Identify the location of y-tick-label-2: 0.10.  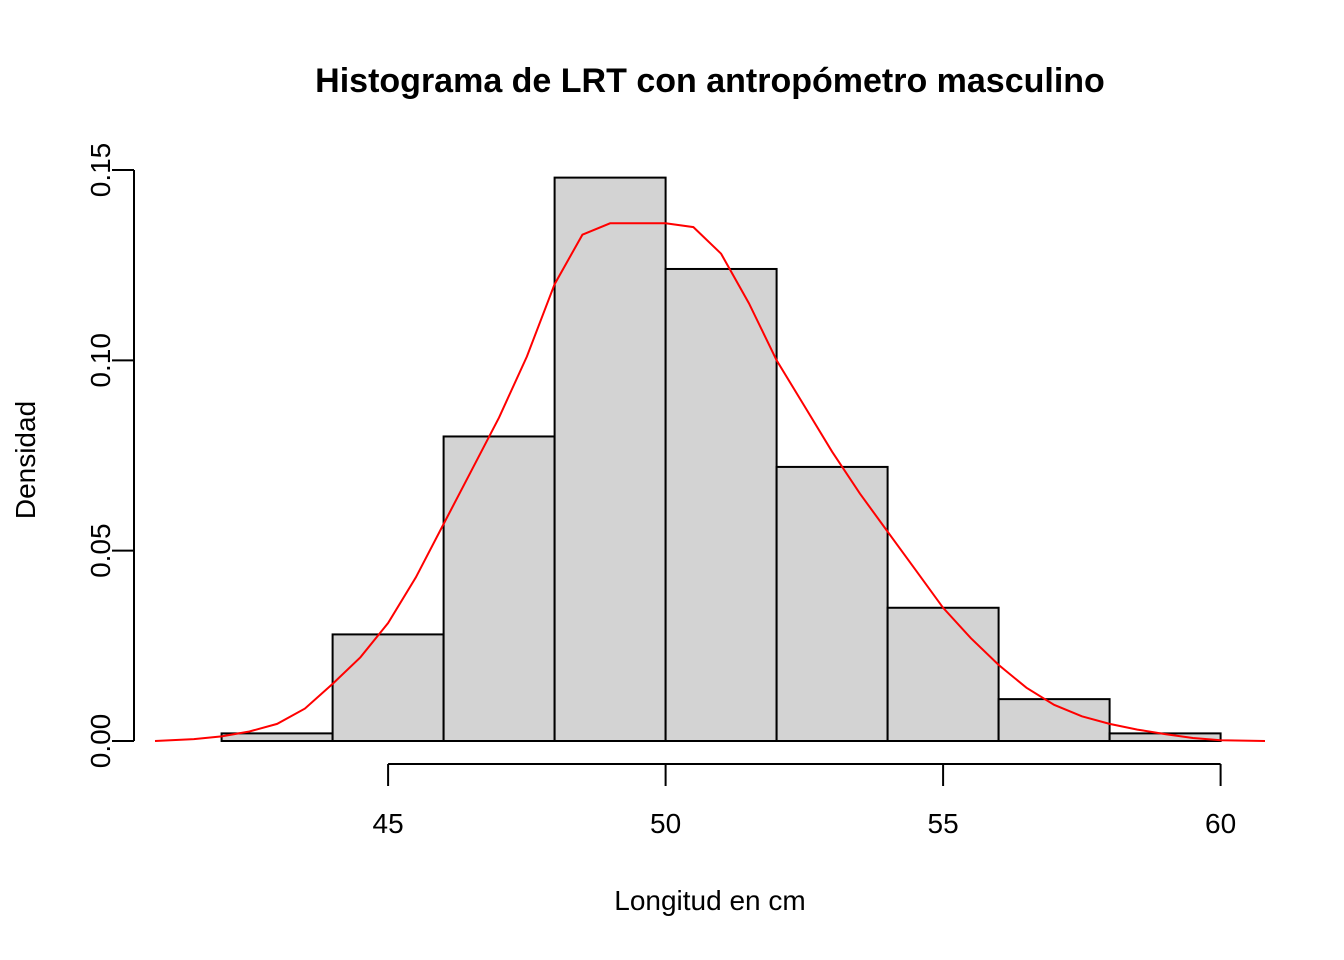
(100, 360).